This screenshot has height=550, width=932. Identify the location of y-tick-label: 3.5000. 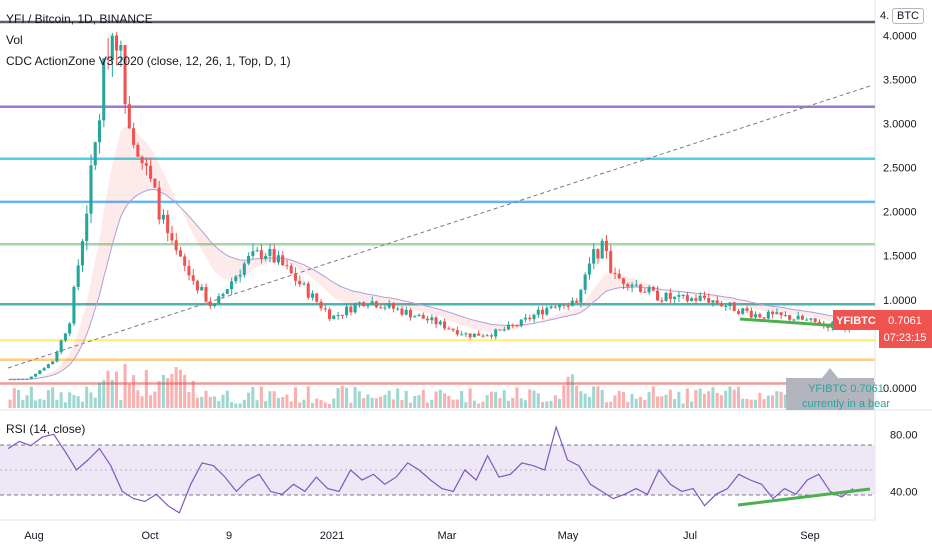
(900, 80).